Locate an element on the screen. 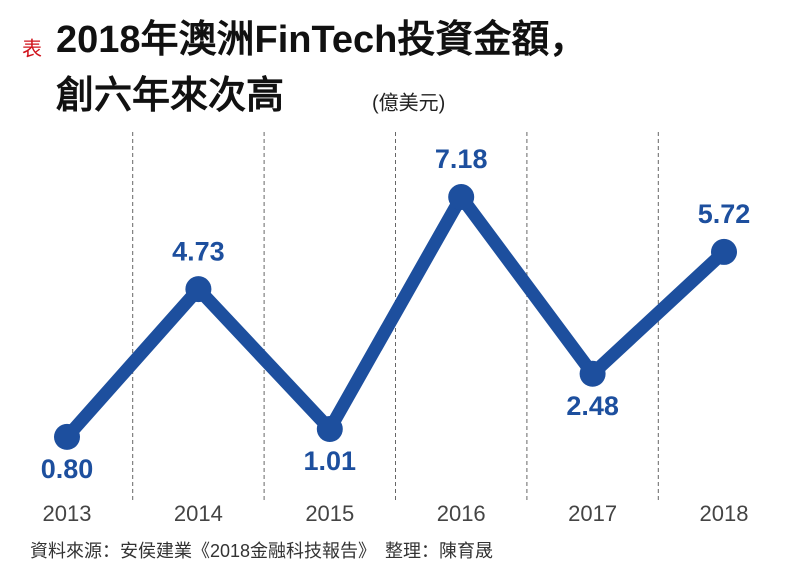 The image size is (792, 585). x-tick-label: 2014 is located at coordinates (198, 513).